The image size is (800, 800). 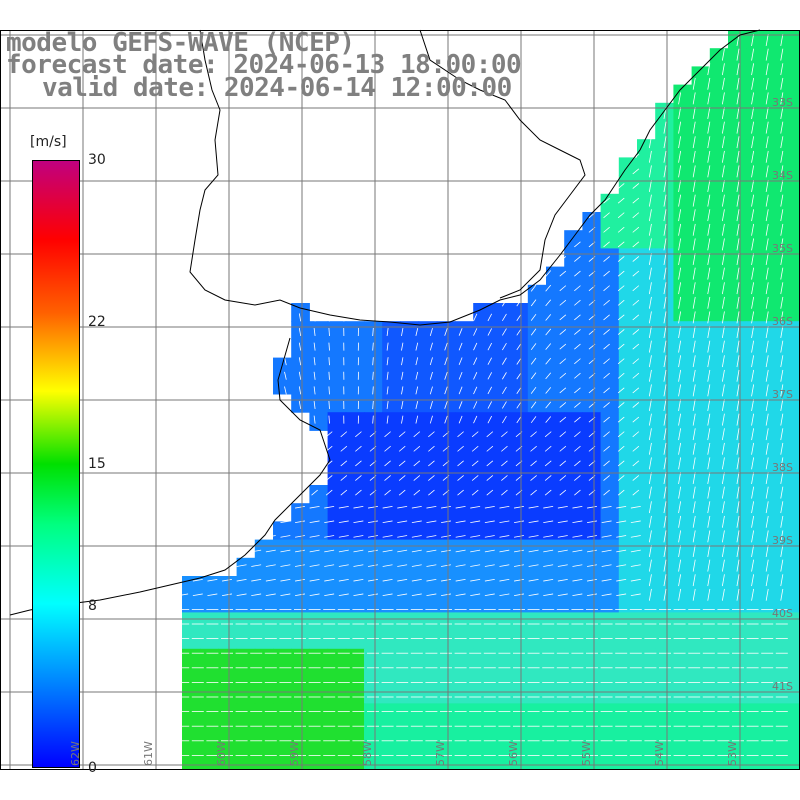 I want to click on longitude-label: 54W, so click(x=659, y=753).